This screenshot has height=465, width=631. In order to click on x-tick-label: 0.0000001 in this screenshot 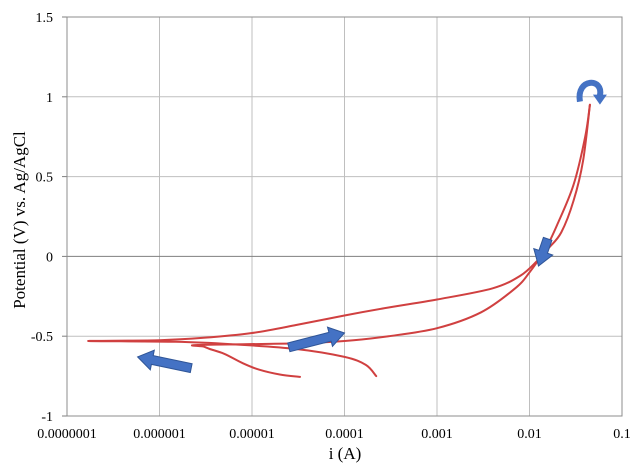, I will do `click(67, 434)`.